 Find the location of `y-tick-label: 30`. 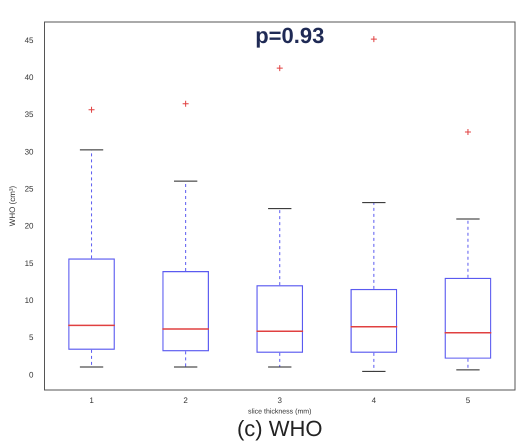

y-tick-label: 30 is located at coordinates (29, 151).